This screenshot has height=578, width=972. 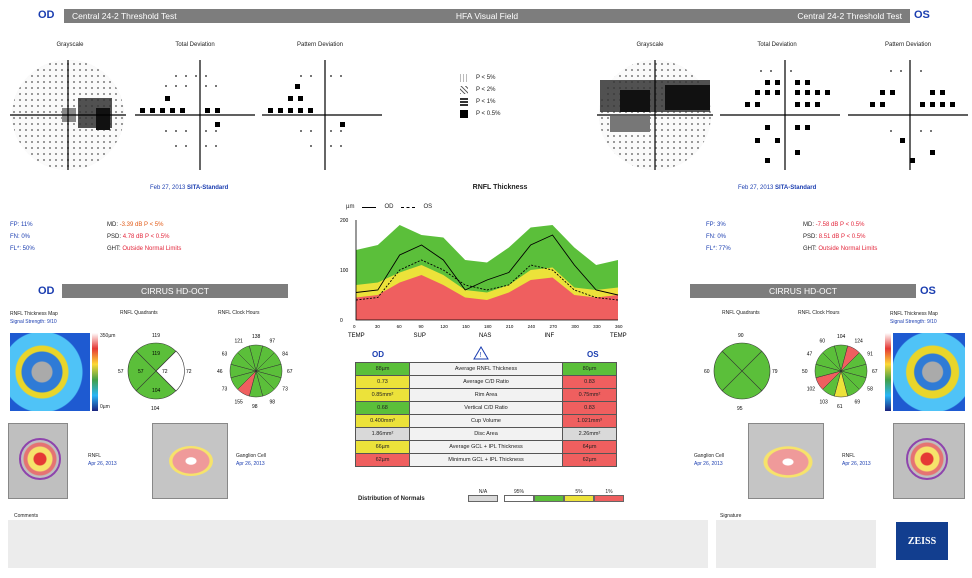 I want to click on series-line-os, so click(x=487, y=280).